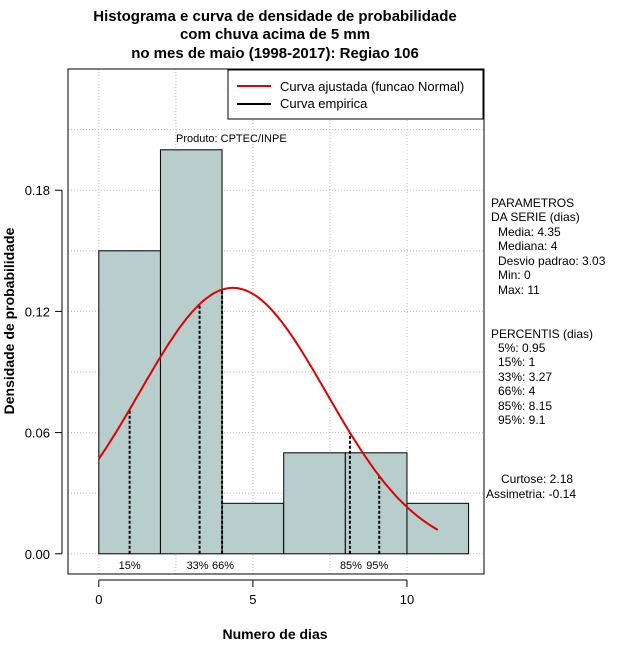 The image size is (640, 660). What do you see at coordinates (529, 232) in the screenshot?
I see `param-media: Media: 4.35` at bounding box center [529, 232].